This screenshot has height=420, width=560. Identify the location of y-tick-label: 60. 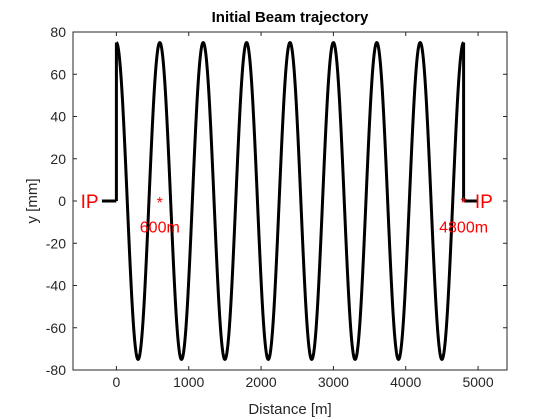
(58, 74).